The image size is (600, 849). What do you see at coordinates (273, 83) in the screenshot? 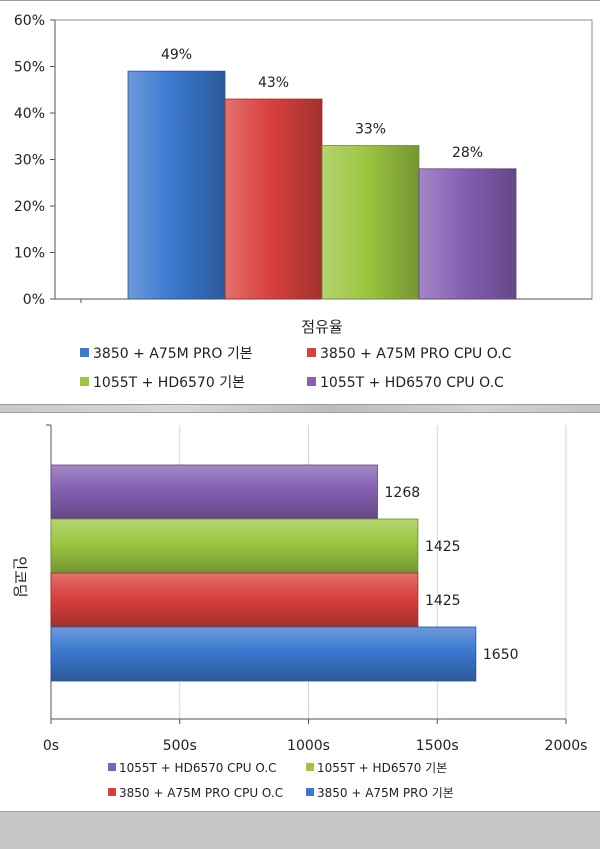
I see `data-label: 43%` at bounding box center [273, 83].